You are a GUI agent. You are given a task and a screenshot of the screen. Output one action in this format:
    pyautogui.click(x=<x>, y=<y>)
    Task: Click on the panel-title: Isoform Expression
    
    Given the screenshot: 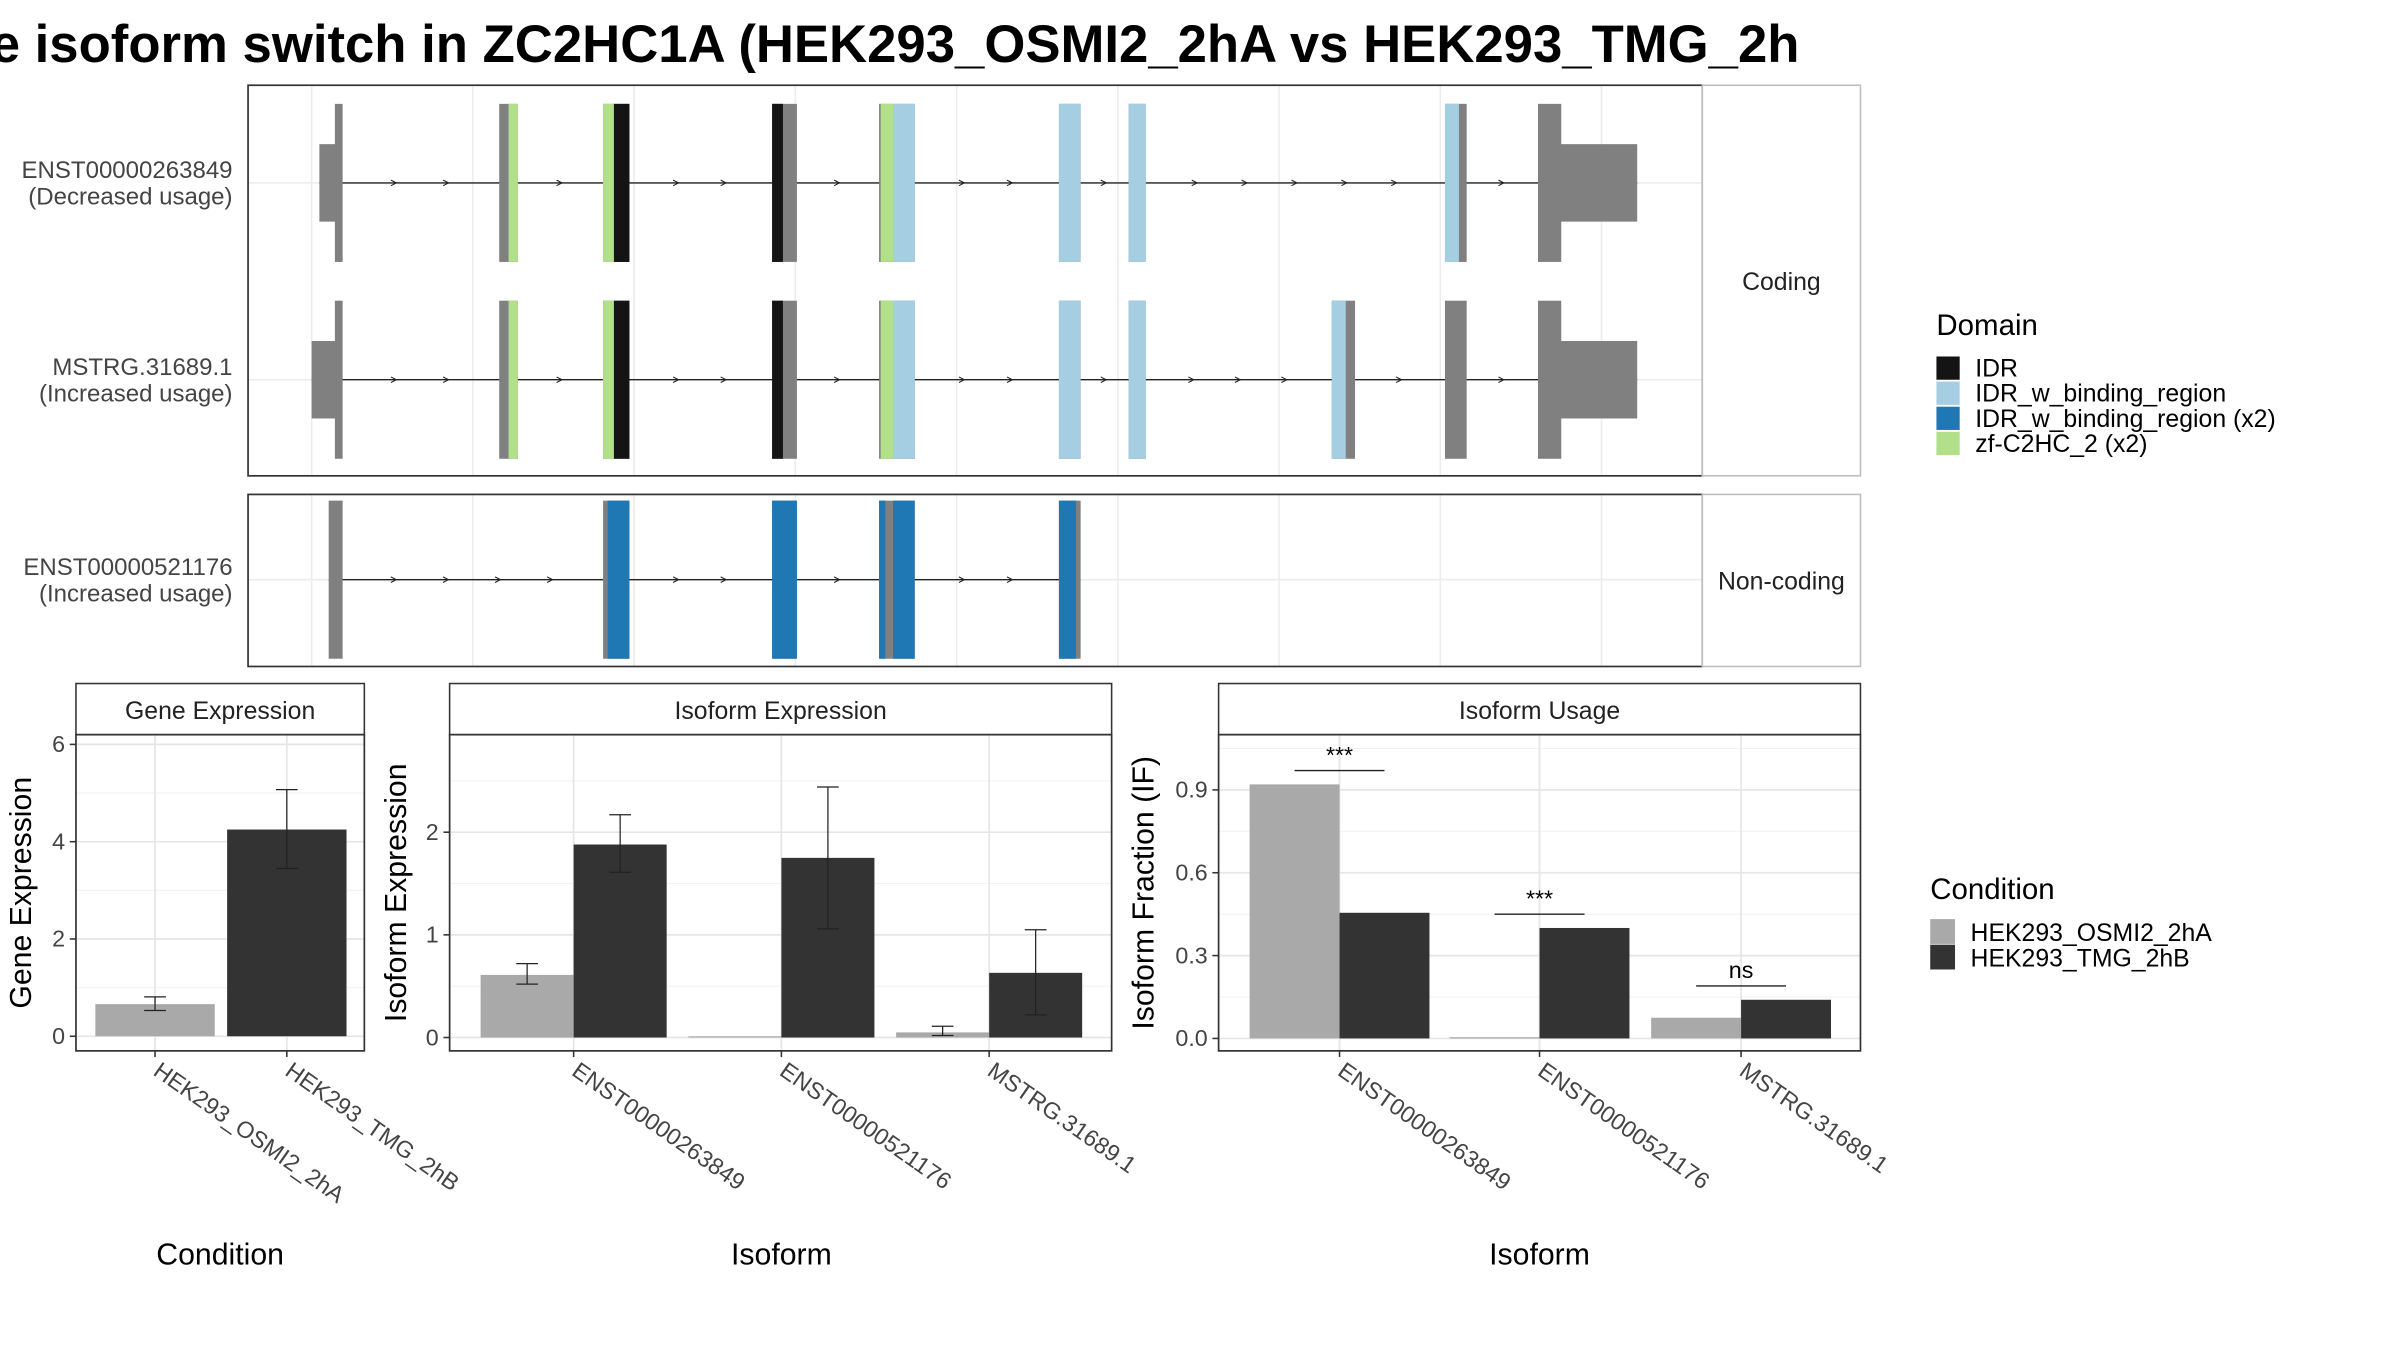 What is the action you would take?
    pyautogui.click(x=780, y=711)
    